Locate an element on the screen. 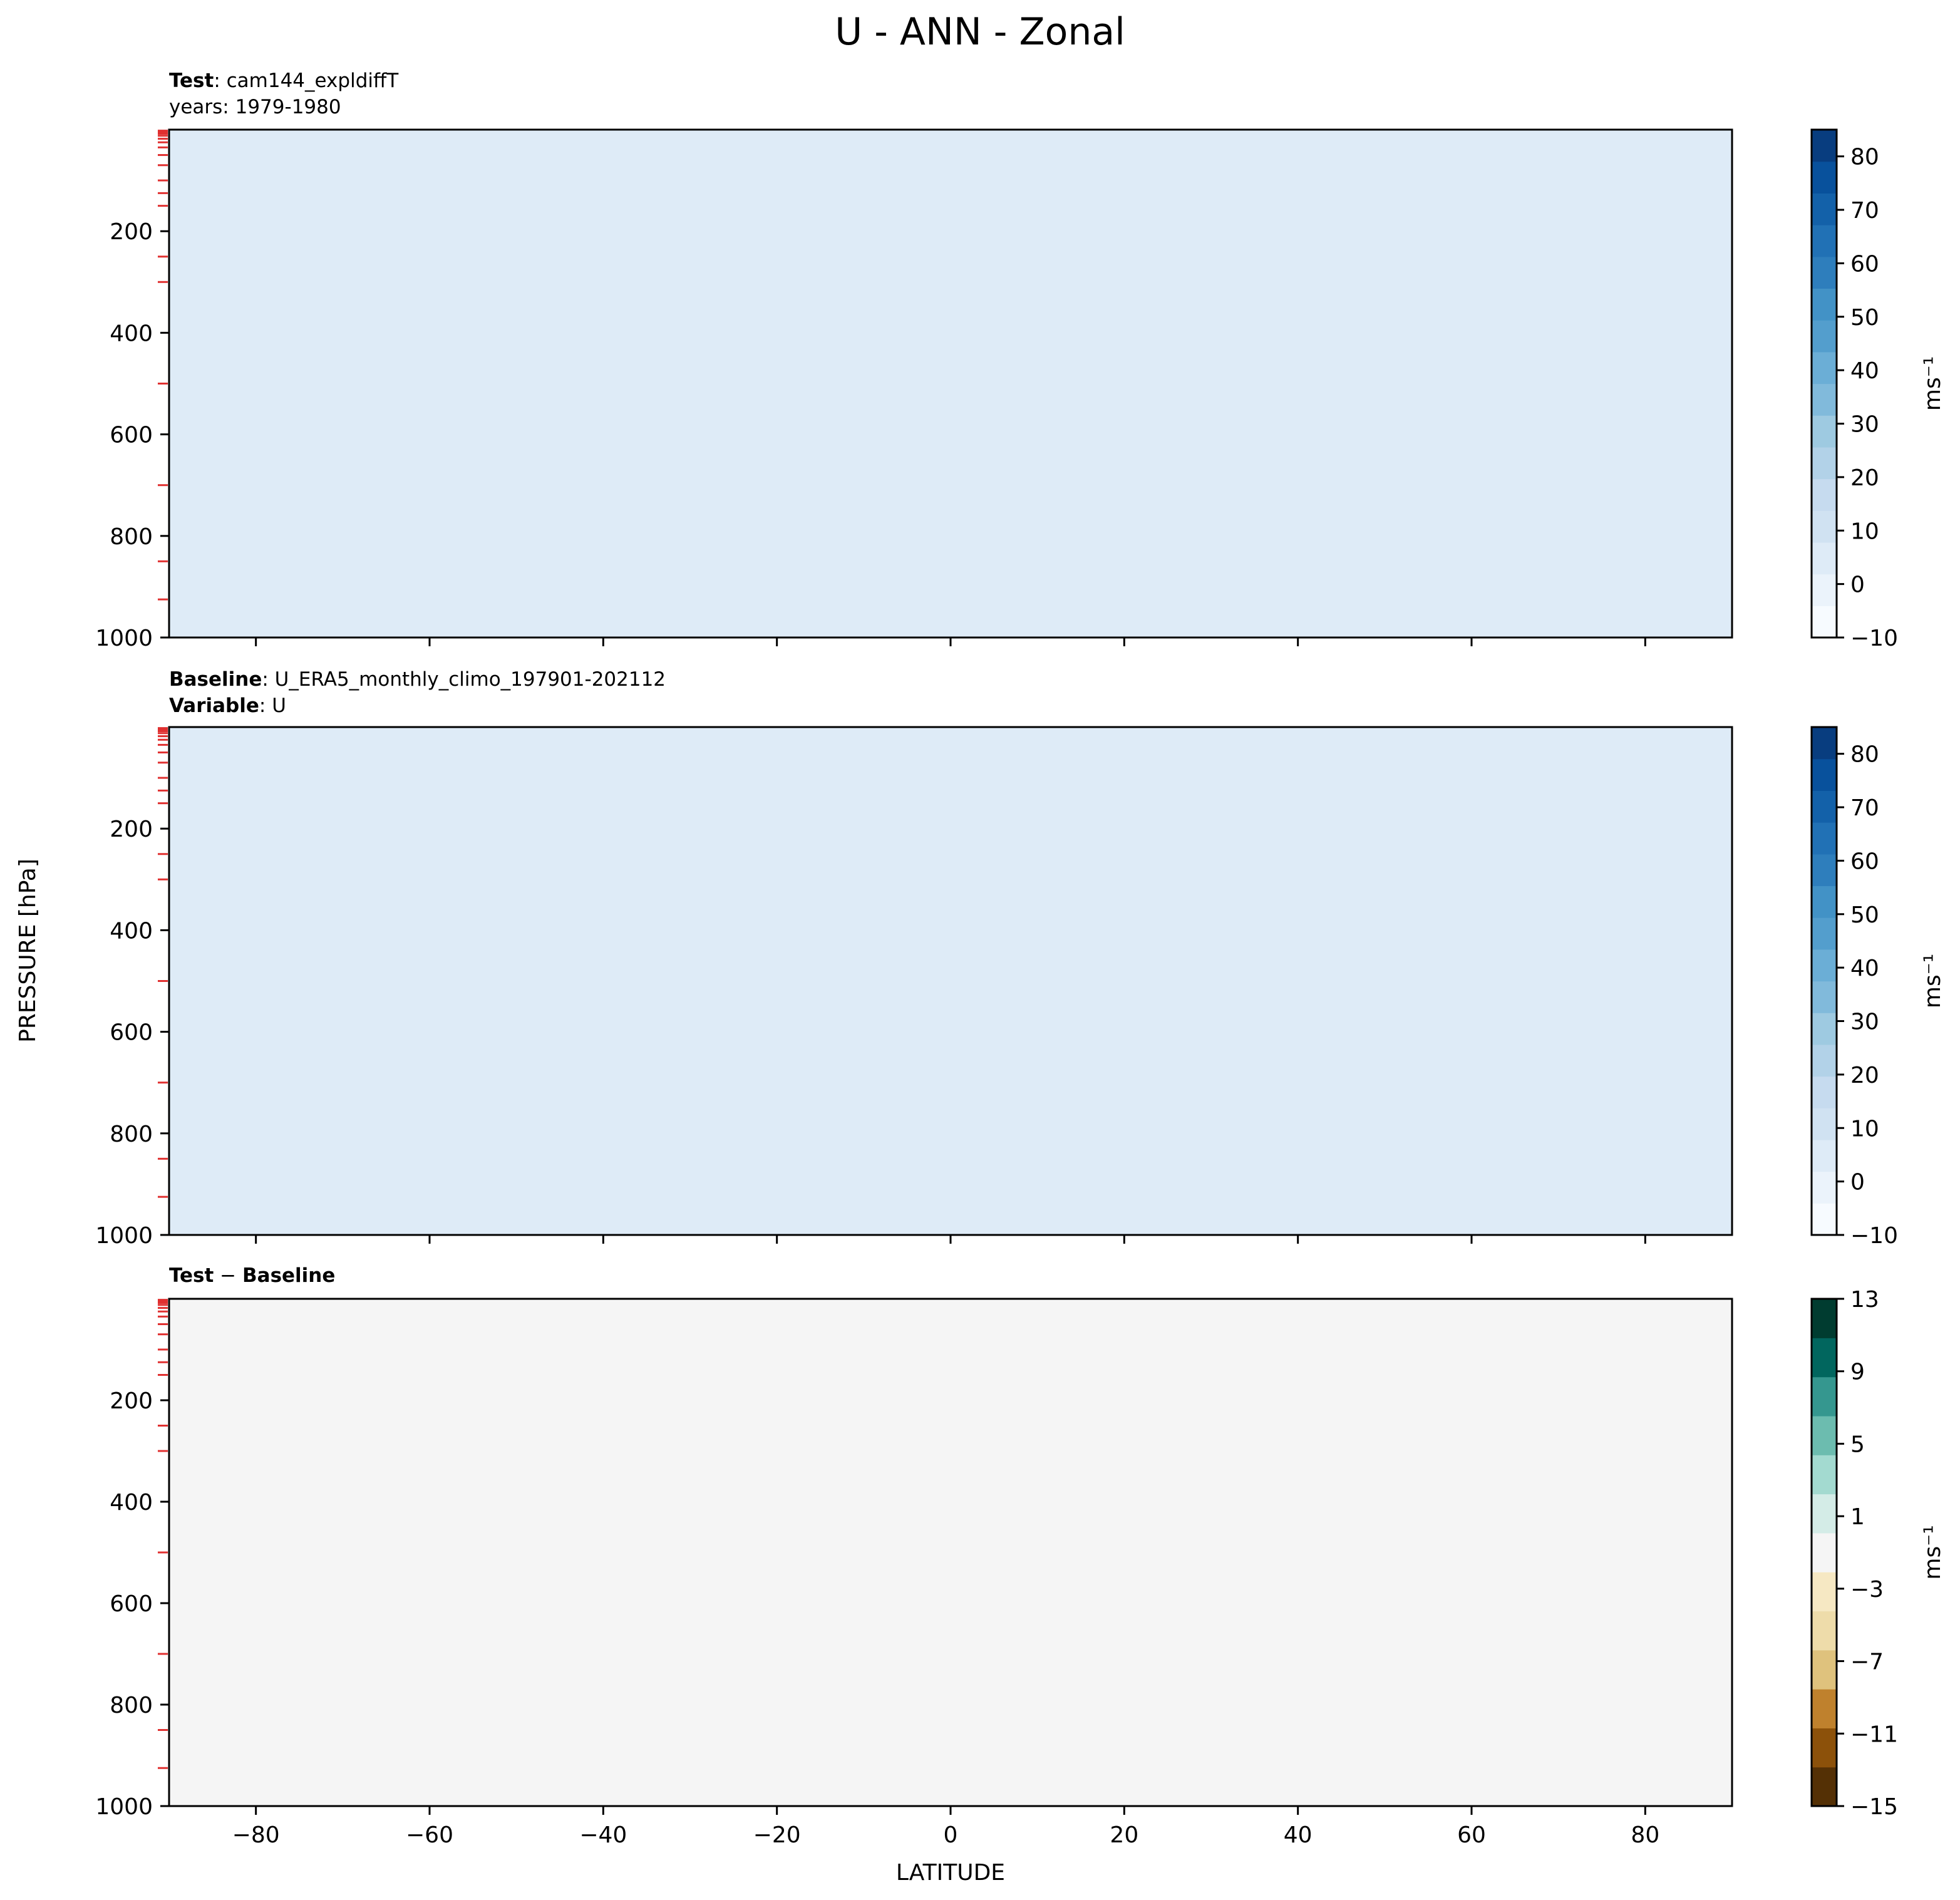  colorbar-tick-label: 0 is located at coordinates (1857, 585).